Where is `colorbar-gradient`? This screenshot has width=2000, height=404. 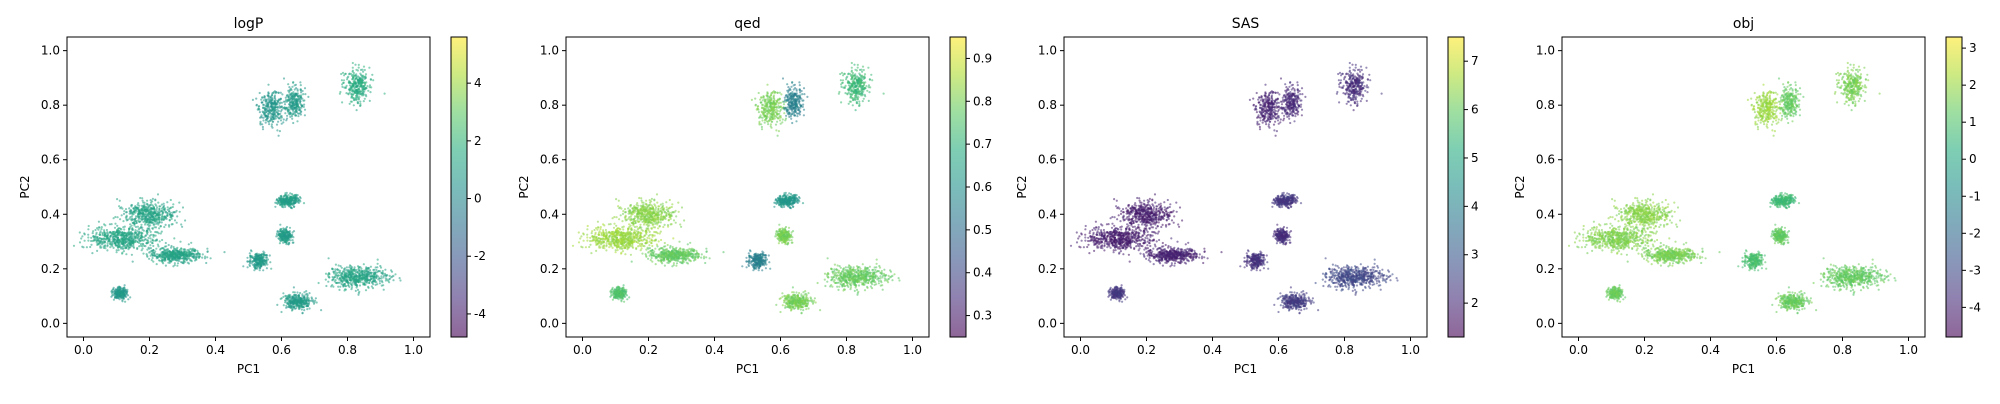 colorbar-gradient is located at coordinates (459, 187).